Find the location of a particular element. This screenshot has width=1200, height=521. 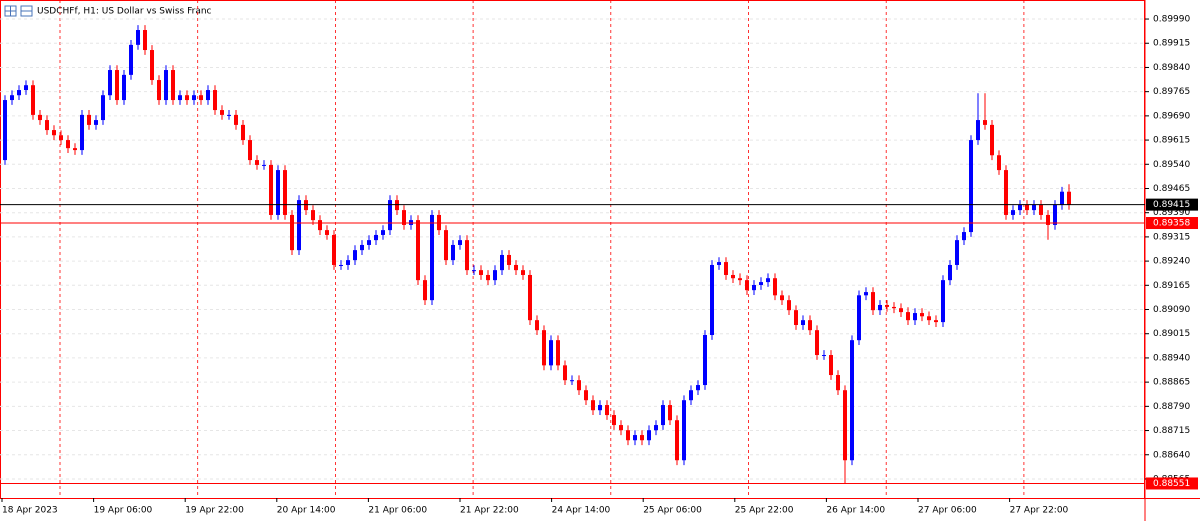

price-tag-label: 0.89415 is located at coordinates (1171, 205).